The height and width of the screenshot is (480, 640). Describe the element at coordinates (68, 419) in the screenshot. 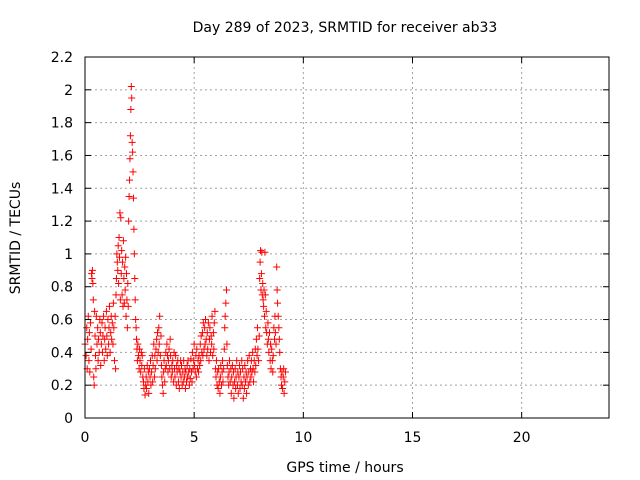

I see `y-tick-label: 0` at that location.